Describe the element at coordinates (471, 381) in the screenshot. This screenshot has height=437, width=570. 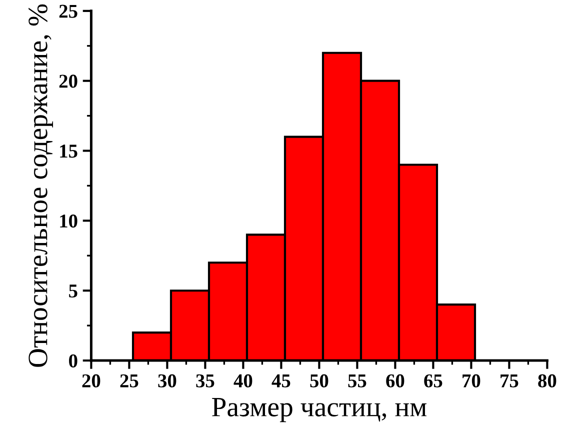
I see `x-tick-label: 70` at that location.